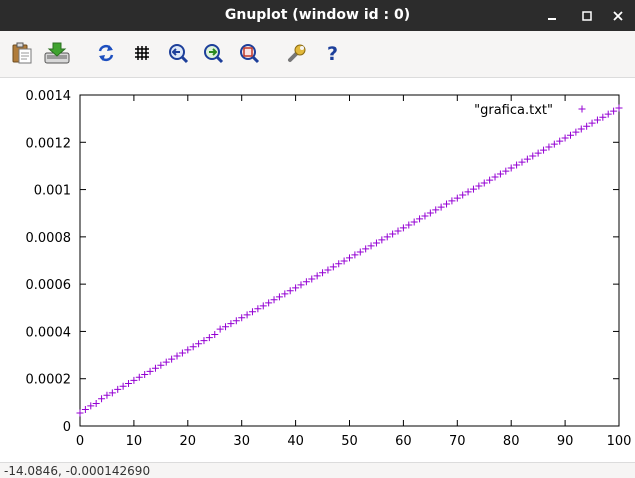 The width and height of the screenshot is (635, 478). I want to click on y-tick-label: 0.0008, so click(49, 238).